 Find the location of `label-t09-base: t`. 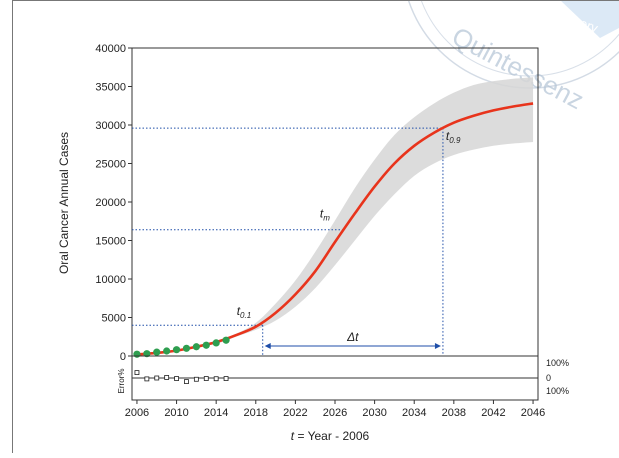

label-t09-base: t is located at coordinates (448, 136).